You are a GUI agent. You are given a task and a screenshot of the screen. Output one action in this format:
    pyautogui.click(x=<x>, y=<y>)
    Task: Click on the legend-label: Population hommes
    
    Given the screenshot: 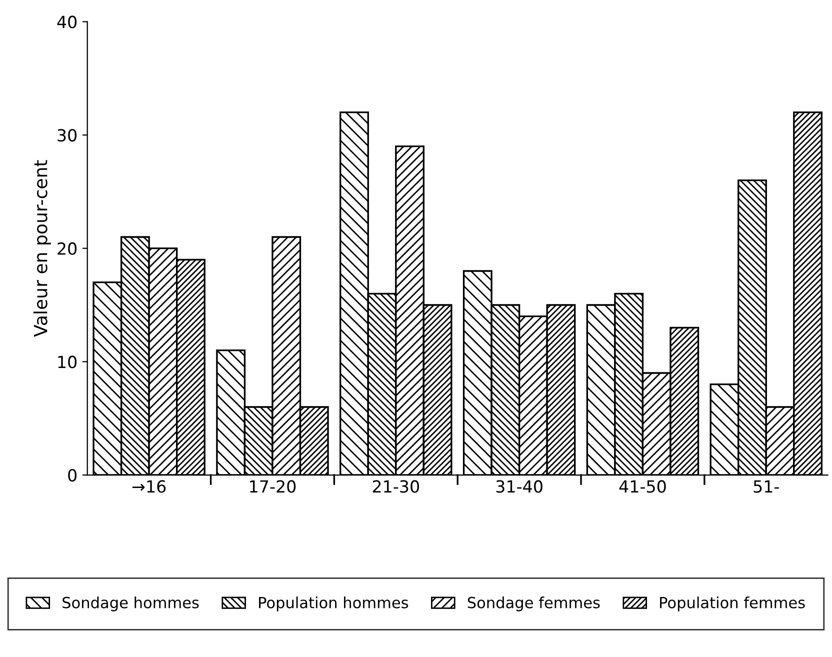 What is the action you would take?
    pyautogui.click(x=333, y=604)
    